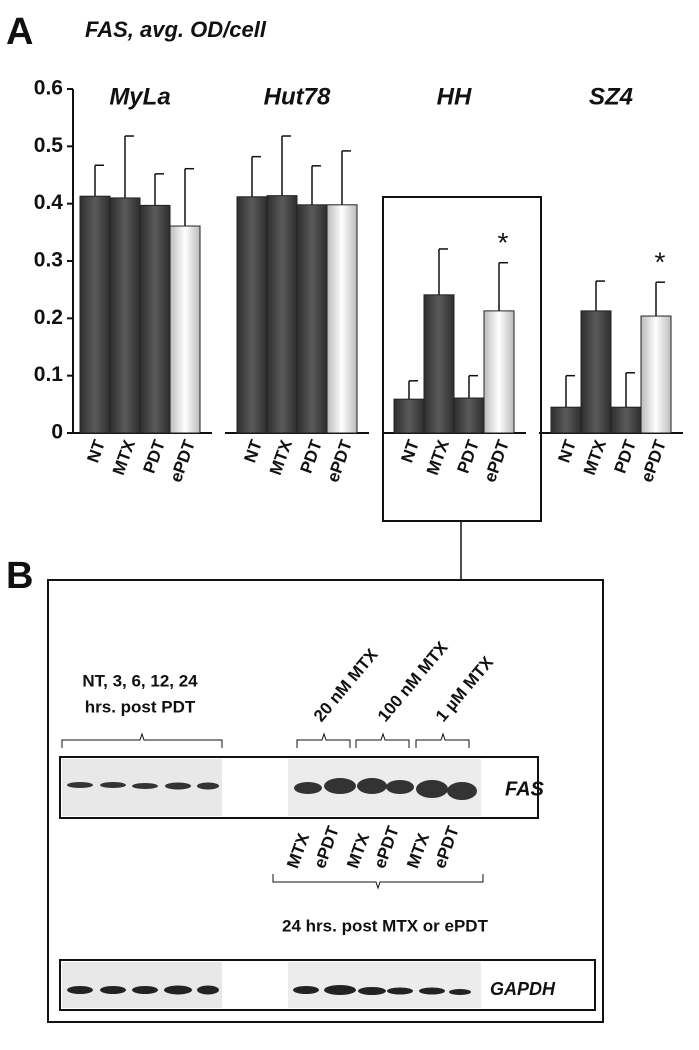 The height and width of the screenshot is (1050, 699). What do you see at coordinates (49, 374) in the screenshot?
I see `y-tick-label: 0.1` at bounding box center [49, 374].